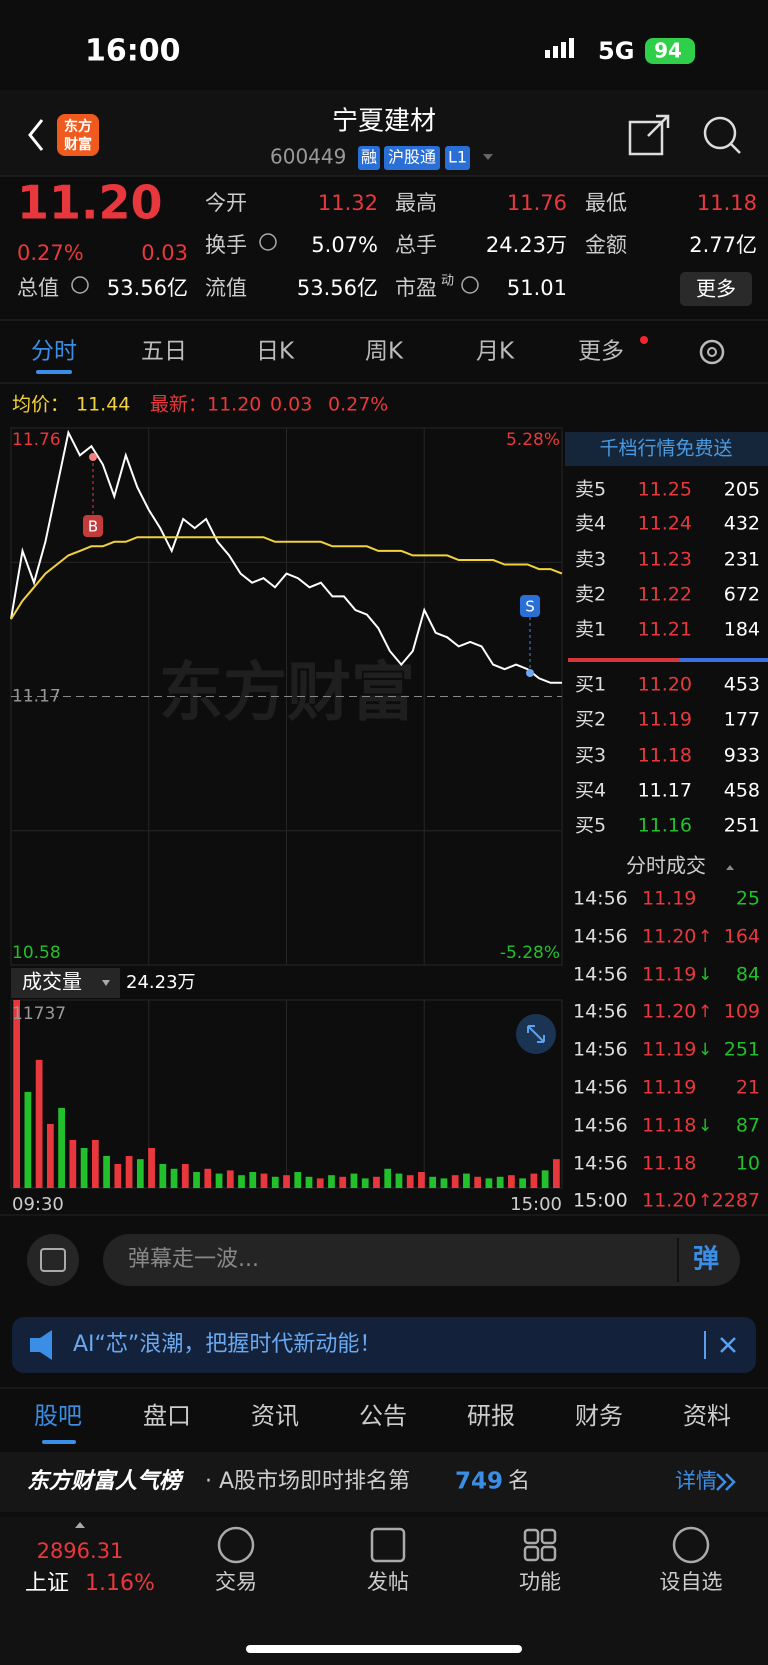 The height and width of the screenshot is (1665, 768). Describe the element at coordinates (167, 1416) in the screenshot. I see `sub-tab: 盘口` at that location.